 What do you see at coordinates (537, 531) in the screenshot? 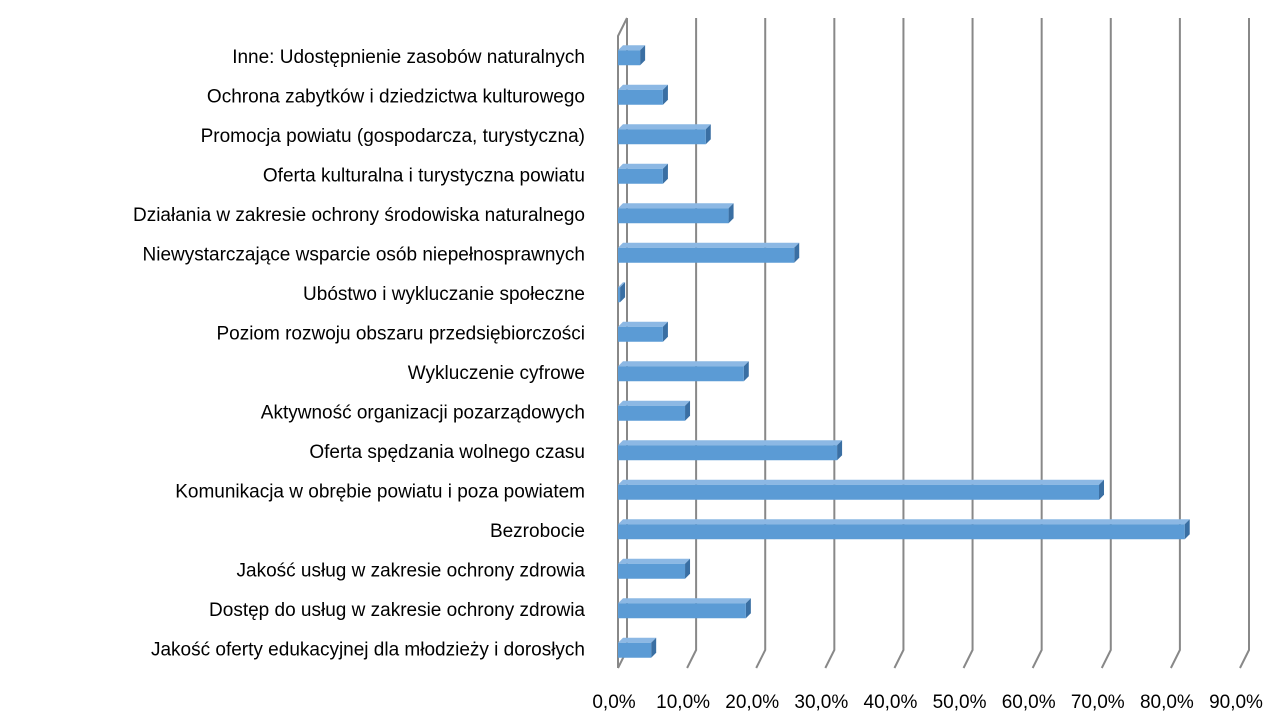
I see `y-tick-label: Bezrobocie` at bounding box center [537, 531].